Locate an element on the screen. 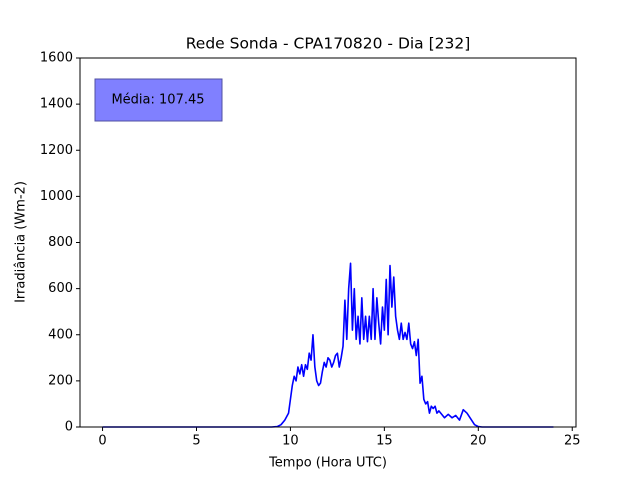  x-axis-label: Tempo (Hora UTC) is located at coordinates (327, 463).